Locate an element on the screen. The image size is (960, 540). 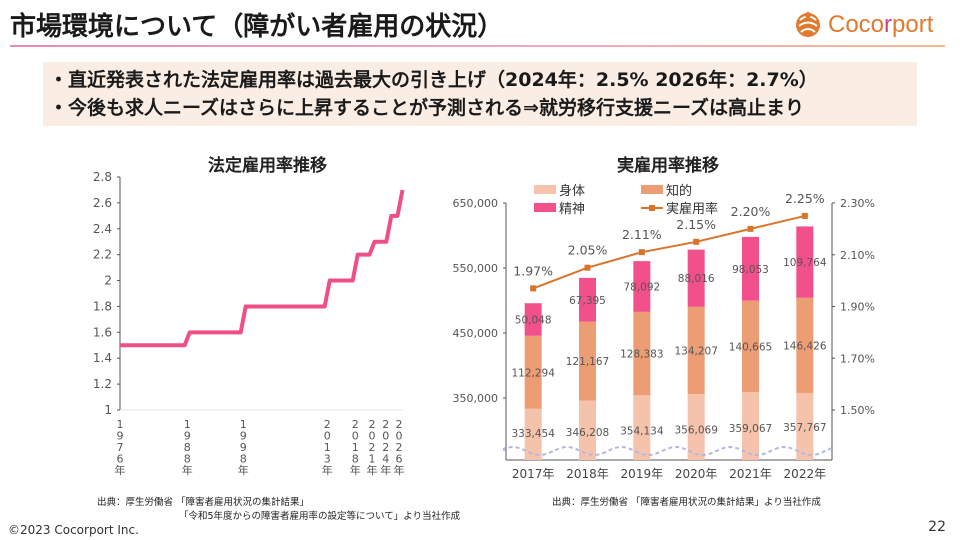
source-note-left-1: 出典：厚生労働省 「障害者雇用状況の集計結果」 is located at coordinates (203, 502).